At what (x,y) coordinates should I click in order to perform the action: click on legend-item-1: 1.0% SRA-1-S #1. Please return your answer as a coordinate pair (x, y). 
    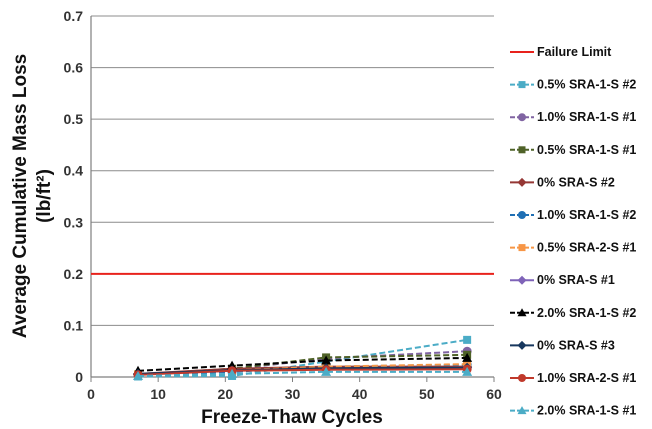
    Looking at the image, I should click on (573, 117).